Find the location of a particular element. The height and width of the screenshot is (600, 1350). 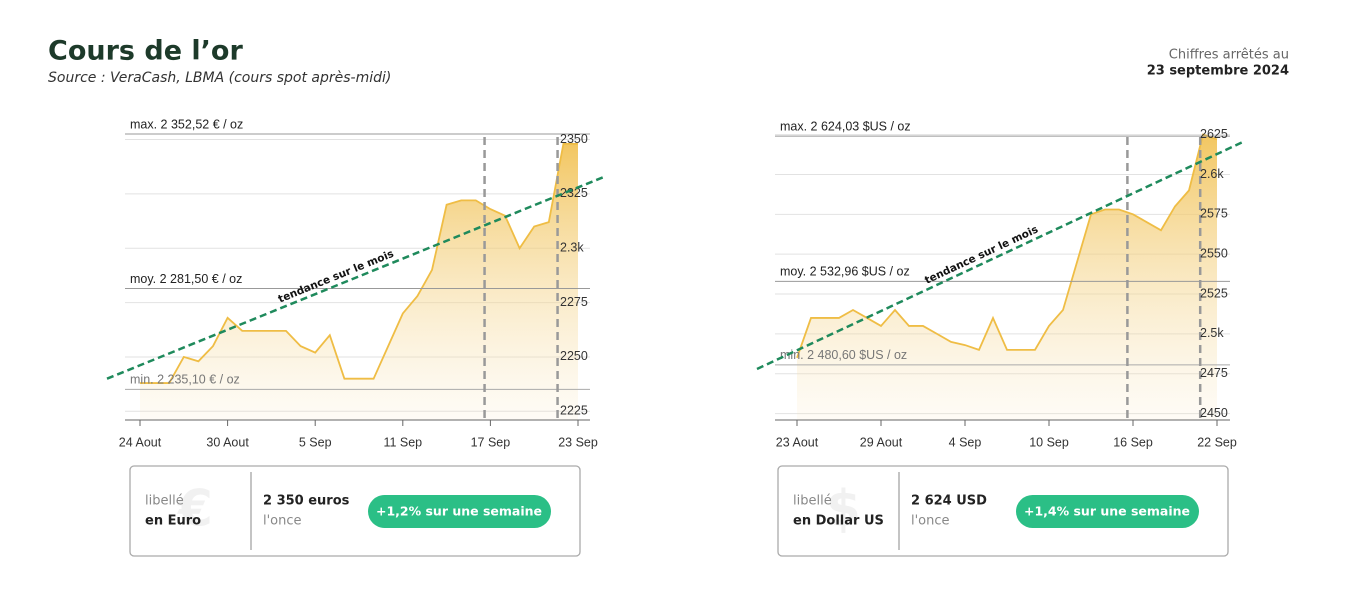

ref-label: max. 2 624,03 $US / oz is located at coordinates (845, 126).